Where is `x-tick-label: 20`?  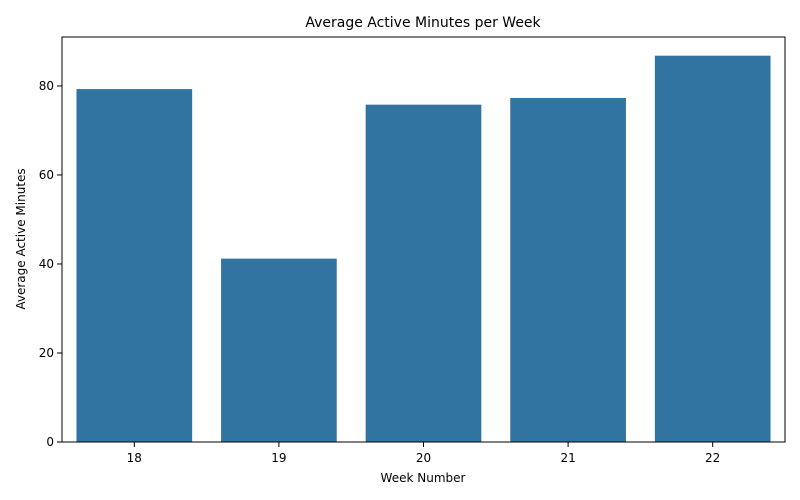
x-tick-label: 20 is located at coordinates (423, 458).